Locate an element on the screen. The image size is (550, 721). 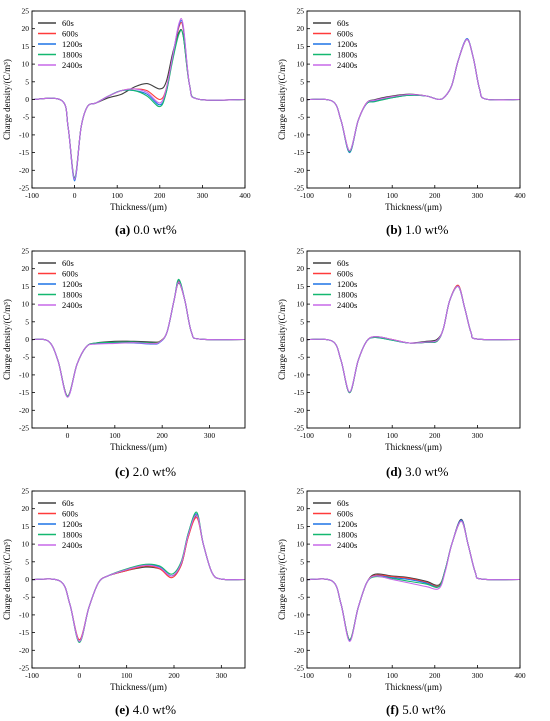
caption-letter: (e) is located at coordinates (122, 709).